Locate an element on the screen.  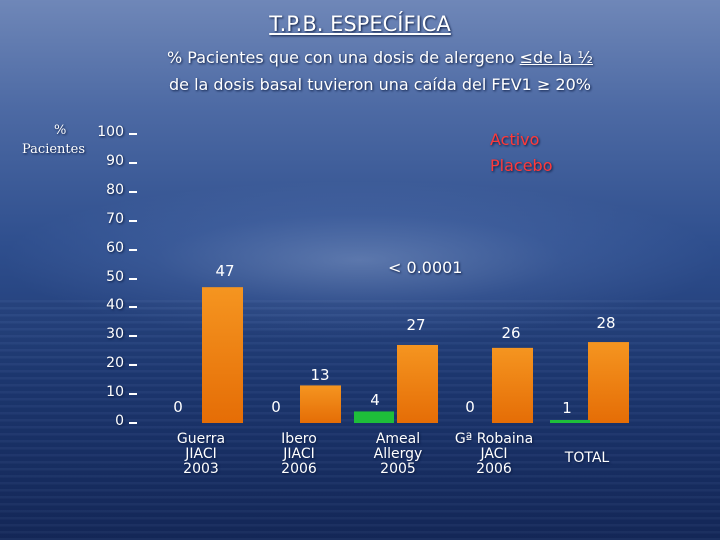
data-label-activo: 47 is located at coordinates (224, 271).